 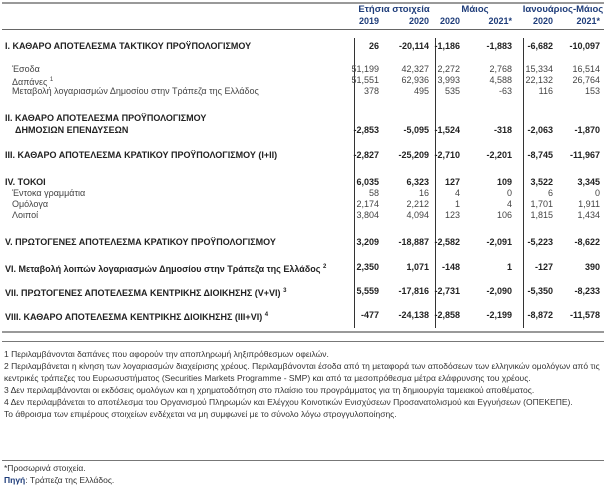 I want to click on row-label: Ομόλογα, so click(x=30, y=204).